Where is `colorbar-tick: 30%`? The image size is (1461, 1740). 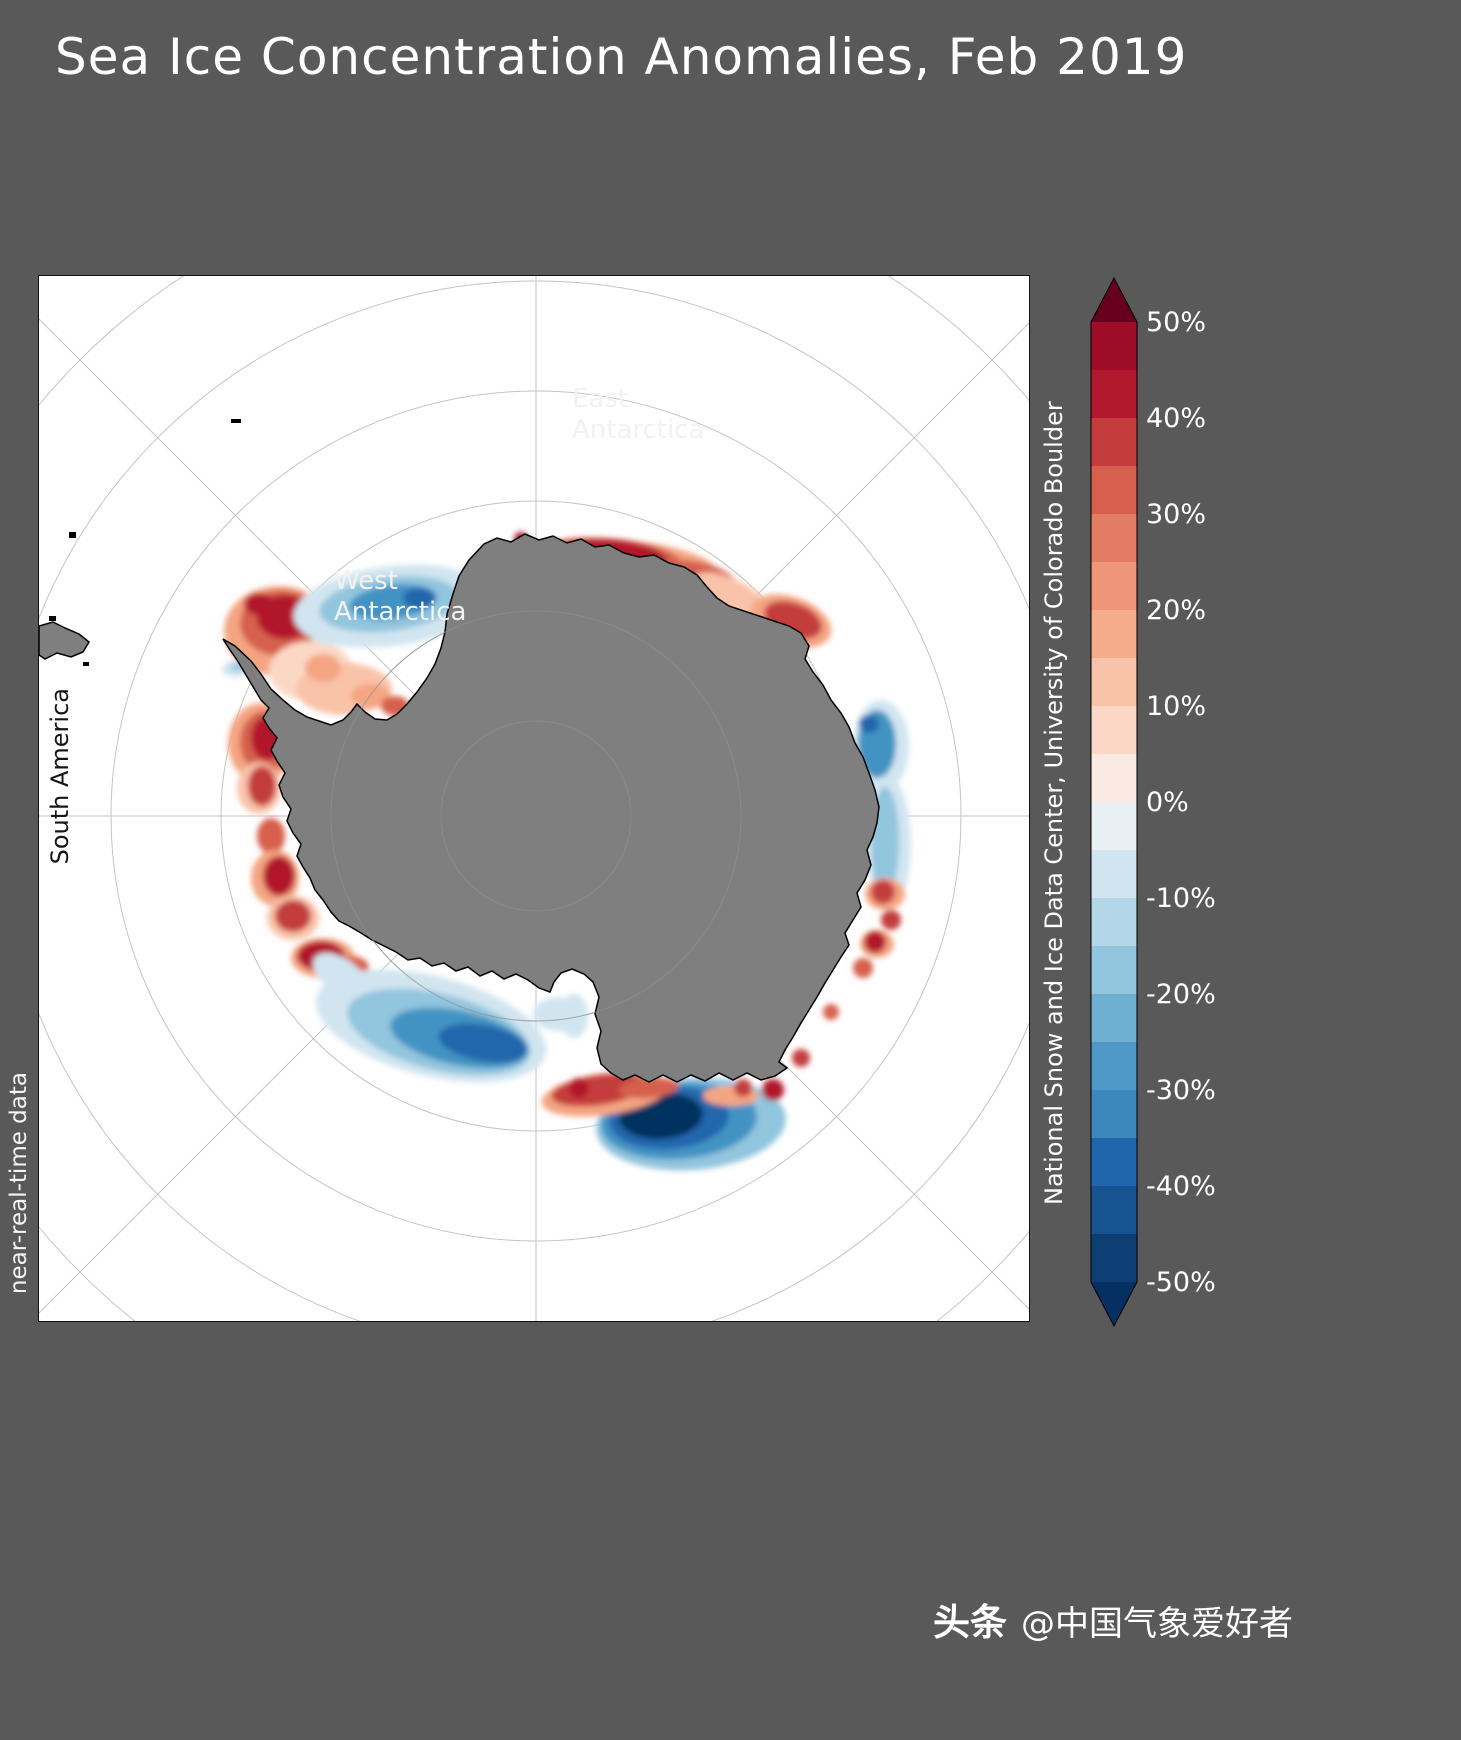 colorbar-tick: 30% is located at coordinates (1176, 514).